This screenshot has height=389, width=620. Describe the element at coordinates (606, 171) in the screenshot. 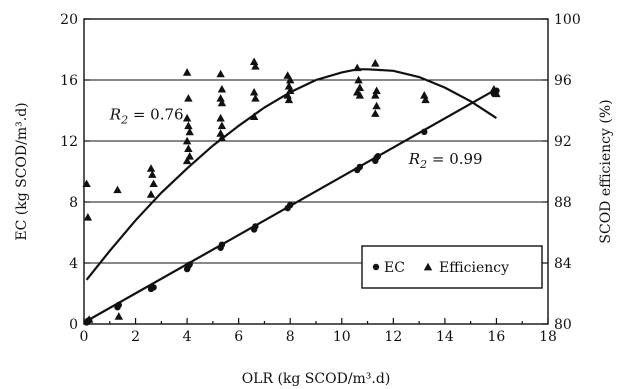

I see `y-axis-right-title: SCOD efficiency (%)` at that location.